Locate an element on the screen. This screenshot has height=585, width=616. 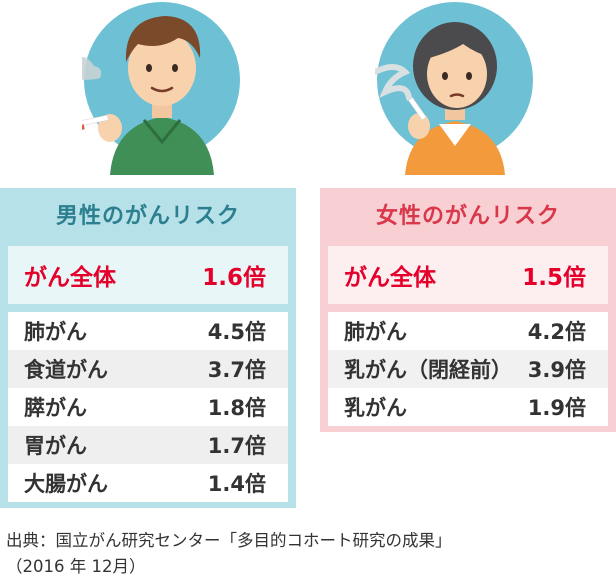
male-panel-title: 男性のがんリスク is located at coordinates (147, 216).